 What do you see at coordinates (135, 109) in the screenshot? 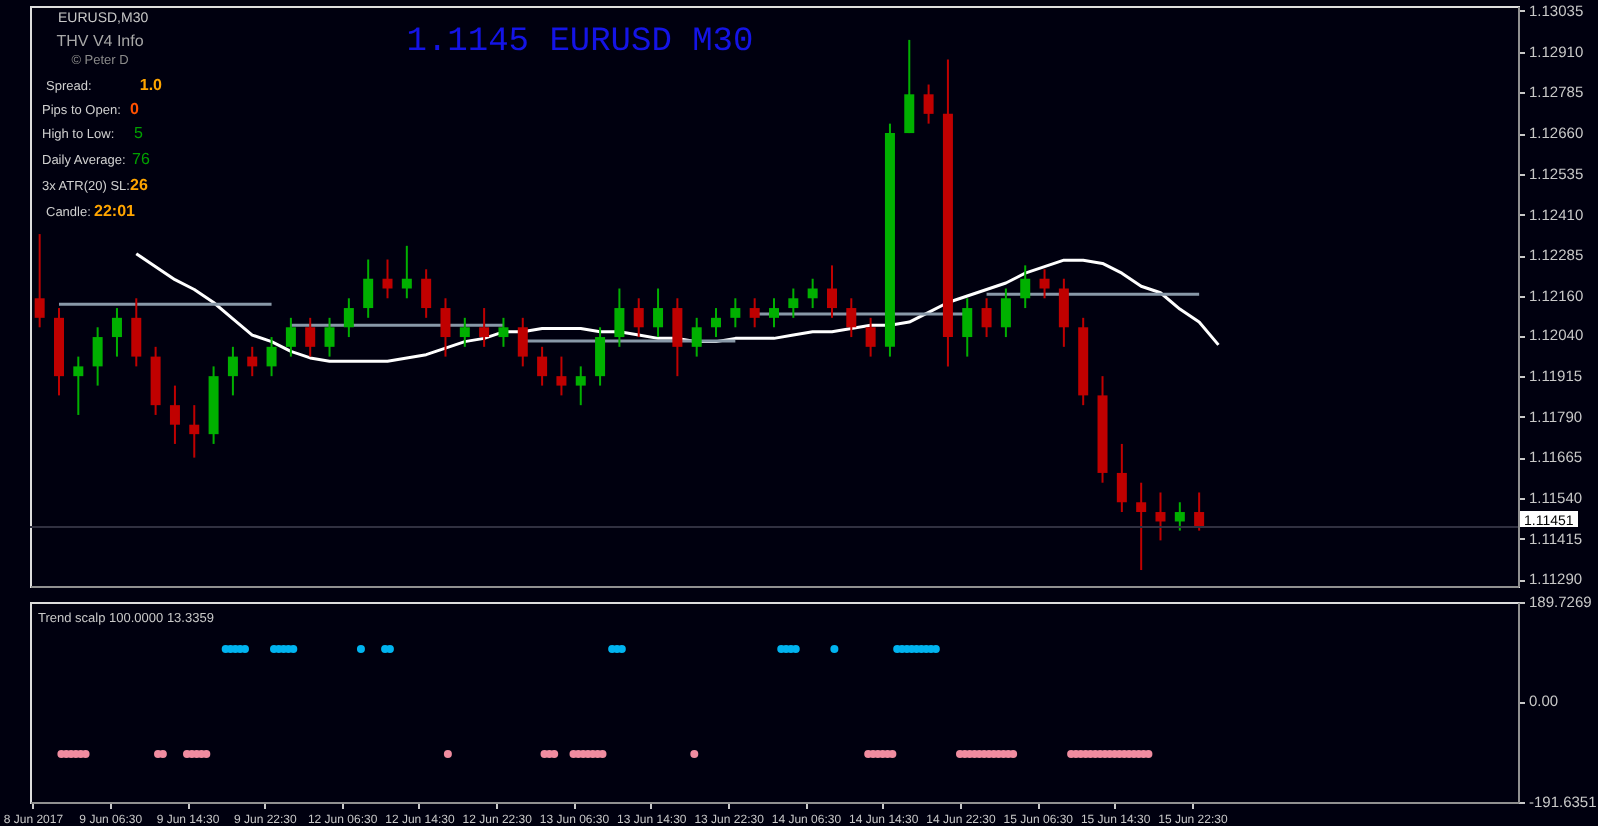
I see `annotation: 0` at bounding box center [135, 109].